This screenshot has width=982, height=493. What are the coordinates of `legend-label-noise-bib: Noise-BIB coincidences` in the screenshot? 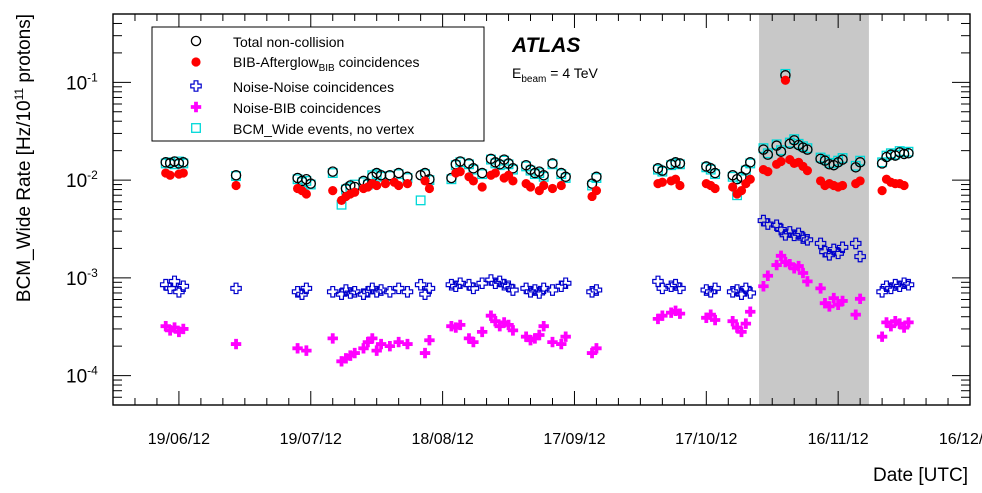 It's located at (307, 108).